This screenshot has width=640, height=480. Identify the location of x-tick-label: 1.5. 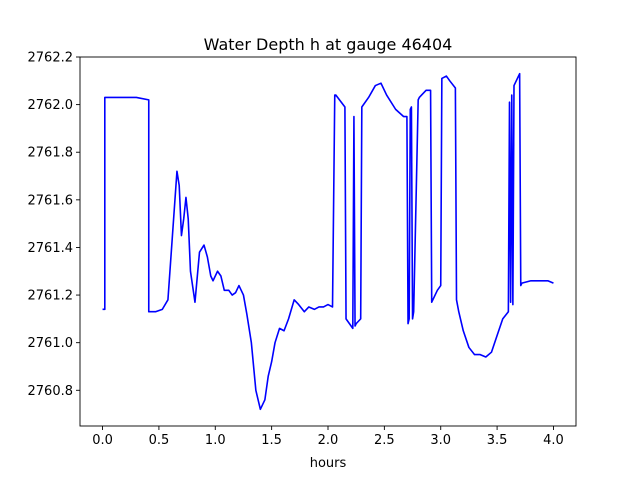
(271, 440).